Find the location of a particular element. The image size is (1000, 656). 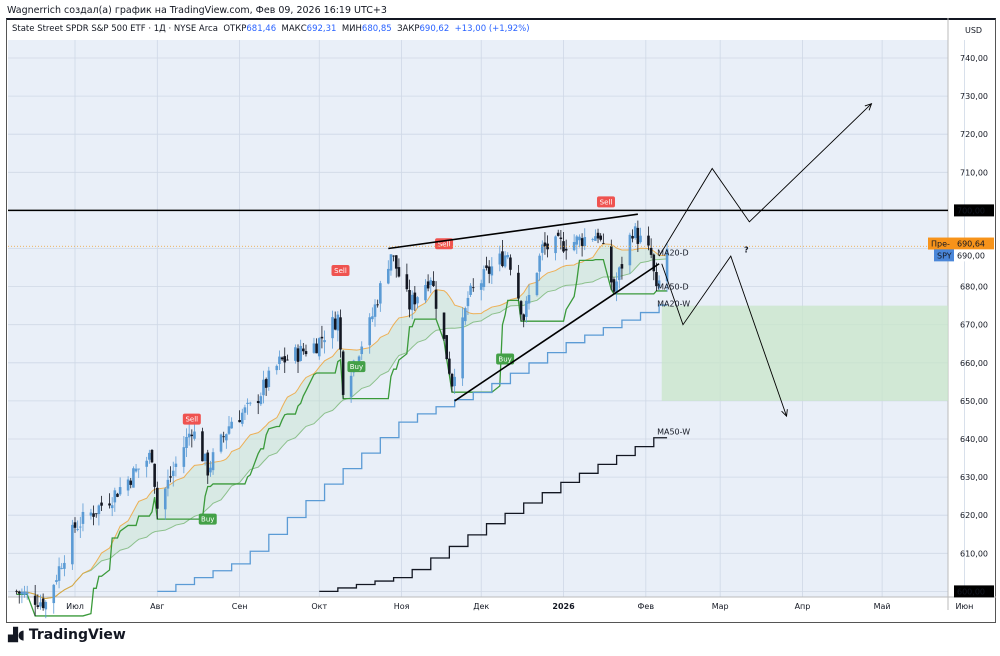

badge-pre-label-bg is located at coordinates (941, 243).